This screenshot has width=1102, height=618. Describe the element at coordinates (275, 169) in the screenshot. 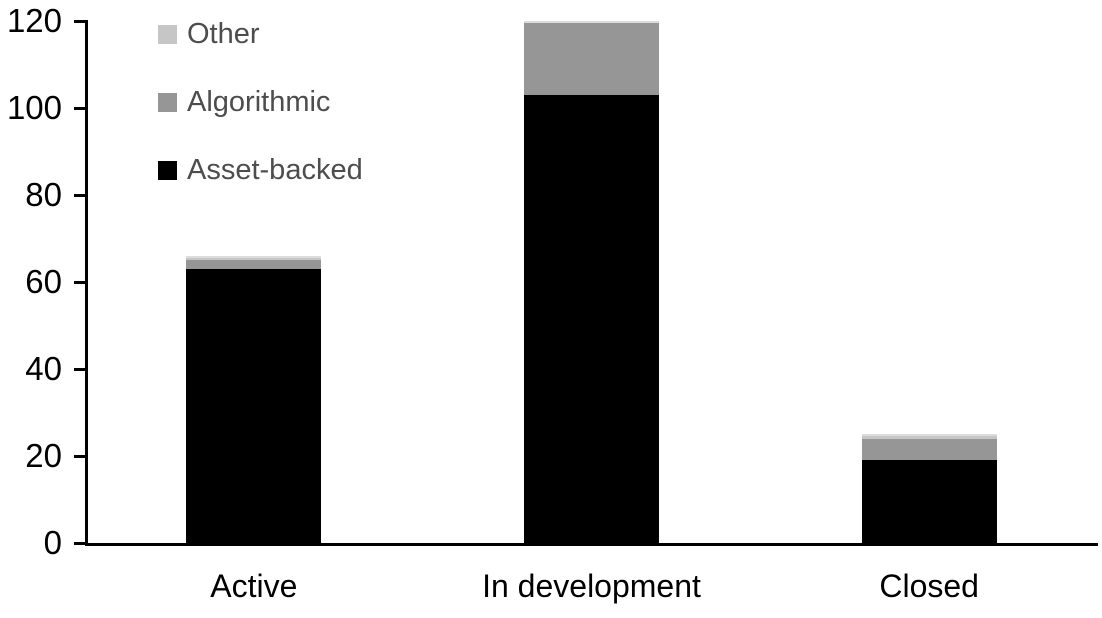

I see `legend-label-asset-backed: Asset-backed` at that location.